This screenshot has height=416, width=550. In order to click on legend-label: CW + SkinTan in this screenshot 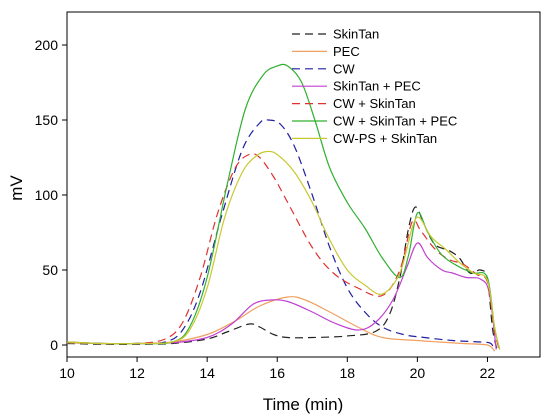, I will do `click(374, 103)`.